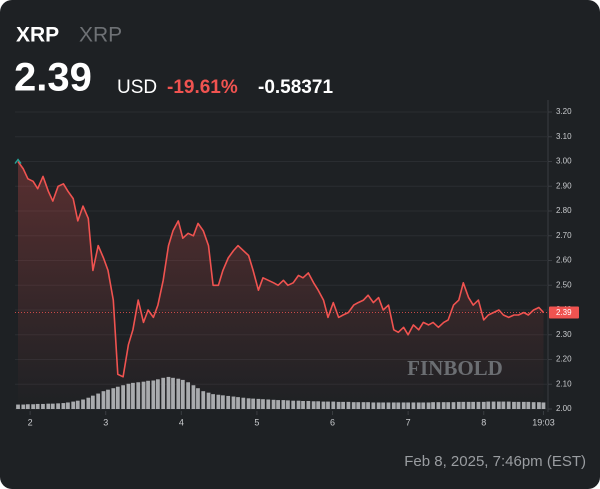  I want to click on watermark: FINBOLD, so click(455, 368).